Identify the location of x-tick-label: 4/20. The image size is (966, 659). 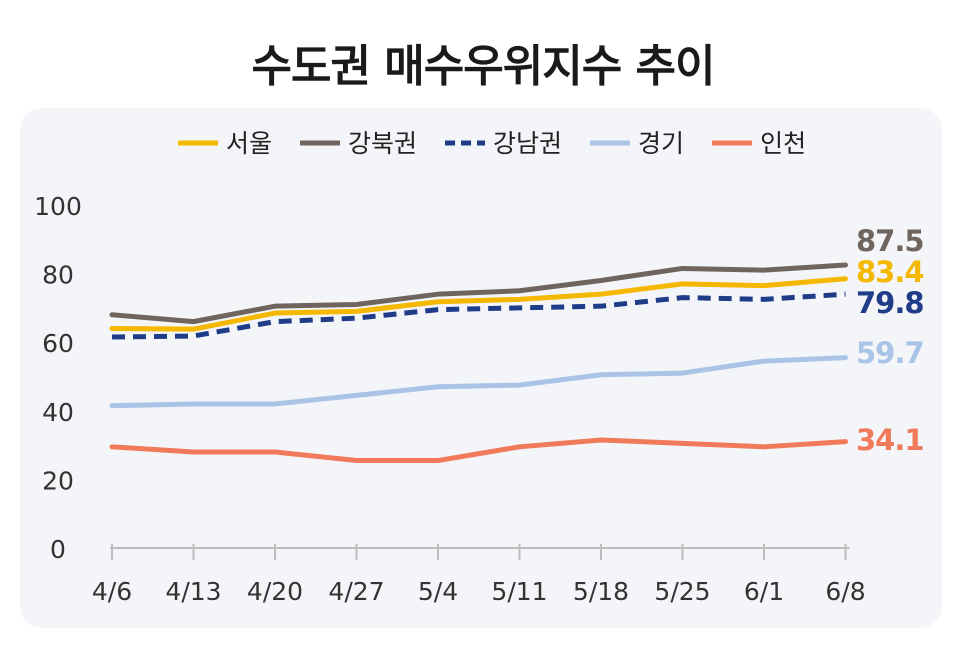
(275, 591).